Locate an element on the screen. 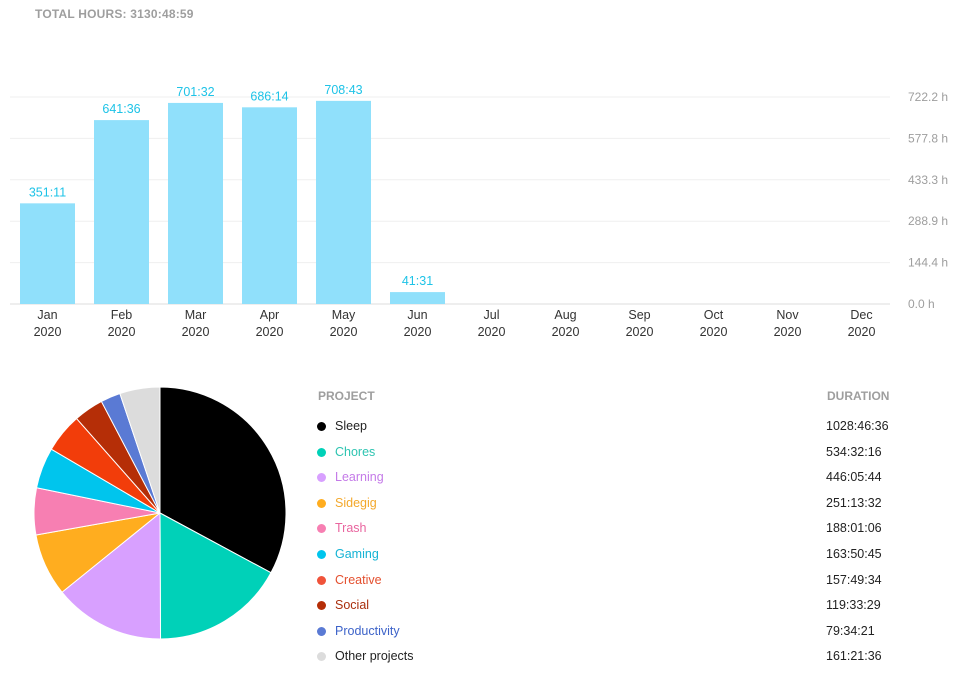  legend-project-duration: 534:32:16 is located at coordinates (854, 451).